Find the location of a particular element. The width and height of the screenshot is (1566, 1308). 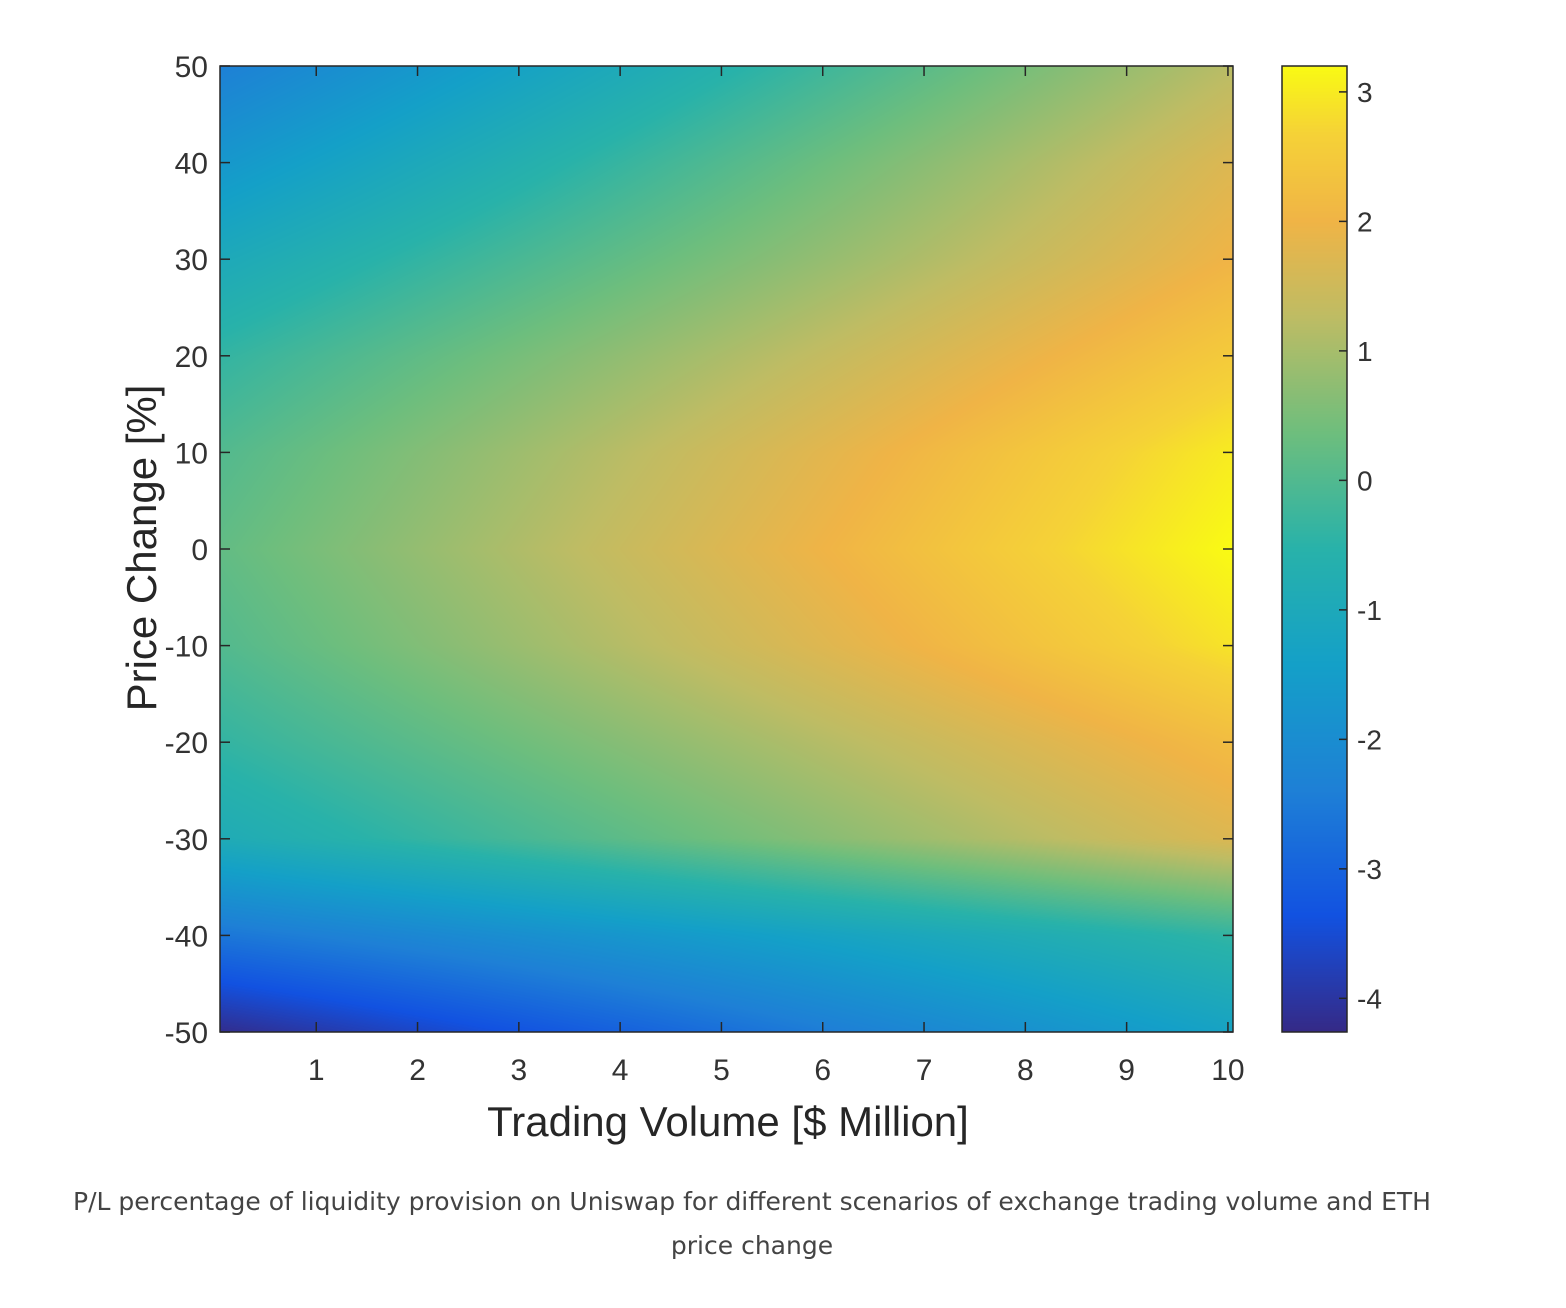

x-tick-label: 8 is located at coordinates (1025, 1070).